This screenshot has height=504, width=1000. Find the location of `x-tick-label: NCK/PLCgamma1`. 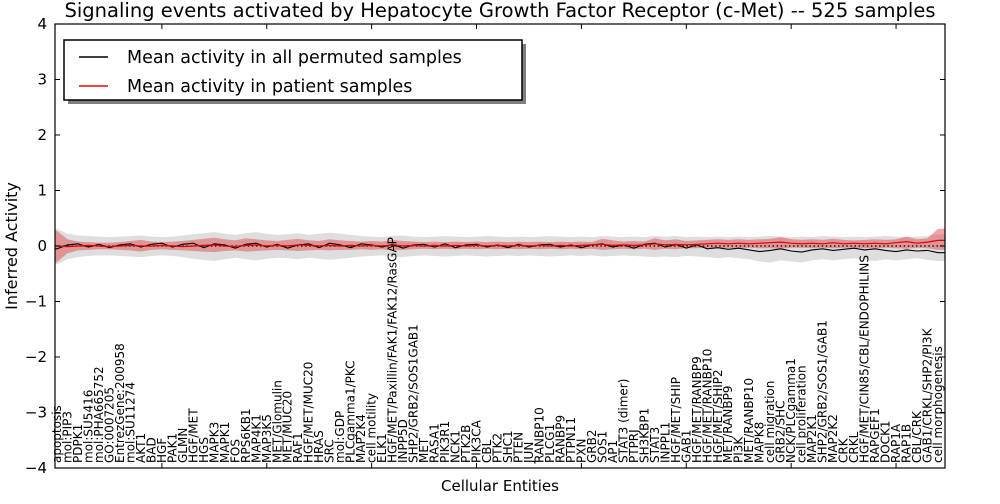

x-tick-label: NCK/PLCgamma1 is located at coordinates (791, 410).